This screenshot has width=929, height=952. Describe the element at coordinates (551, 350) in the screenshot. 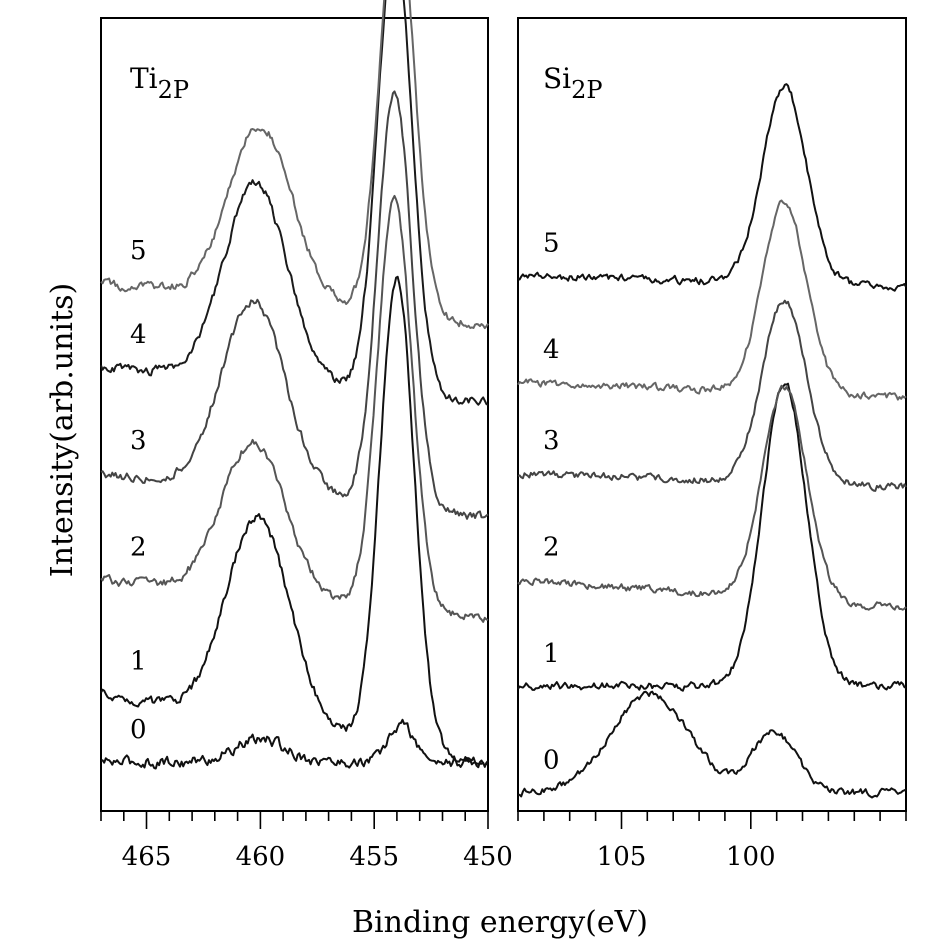

I see `curve-label-si2p-4: 4` at that location.